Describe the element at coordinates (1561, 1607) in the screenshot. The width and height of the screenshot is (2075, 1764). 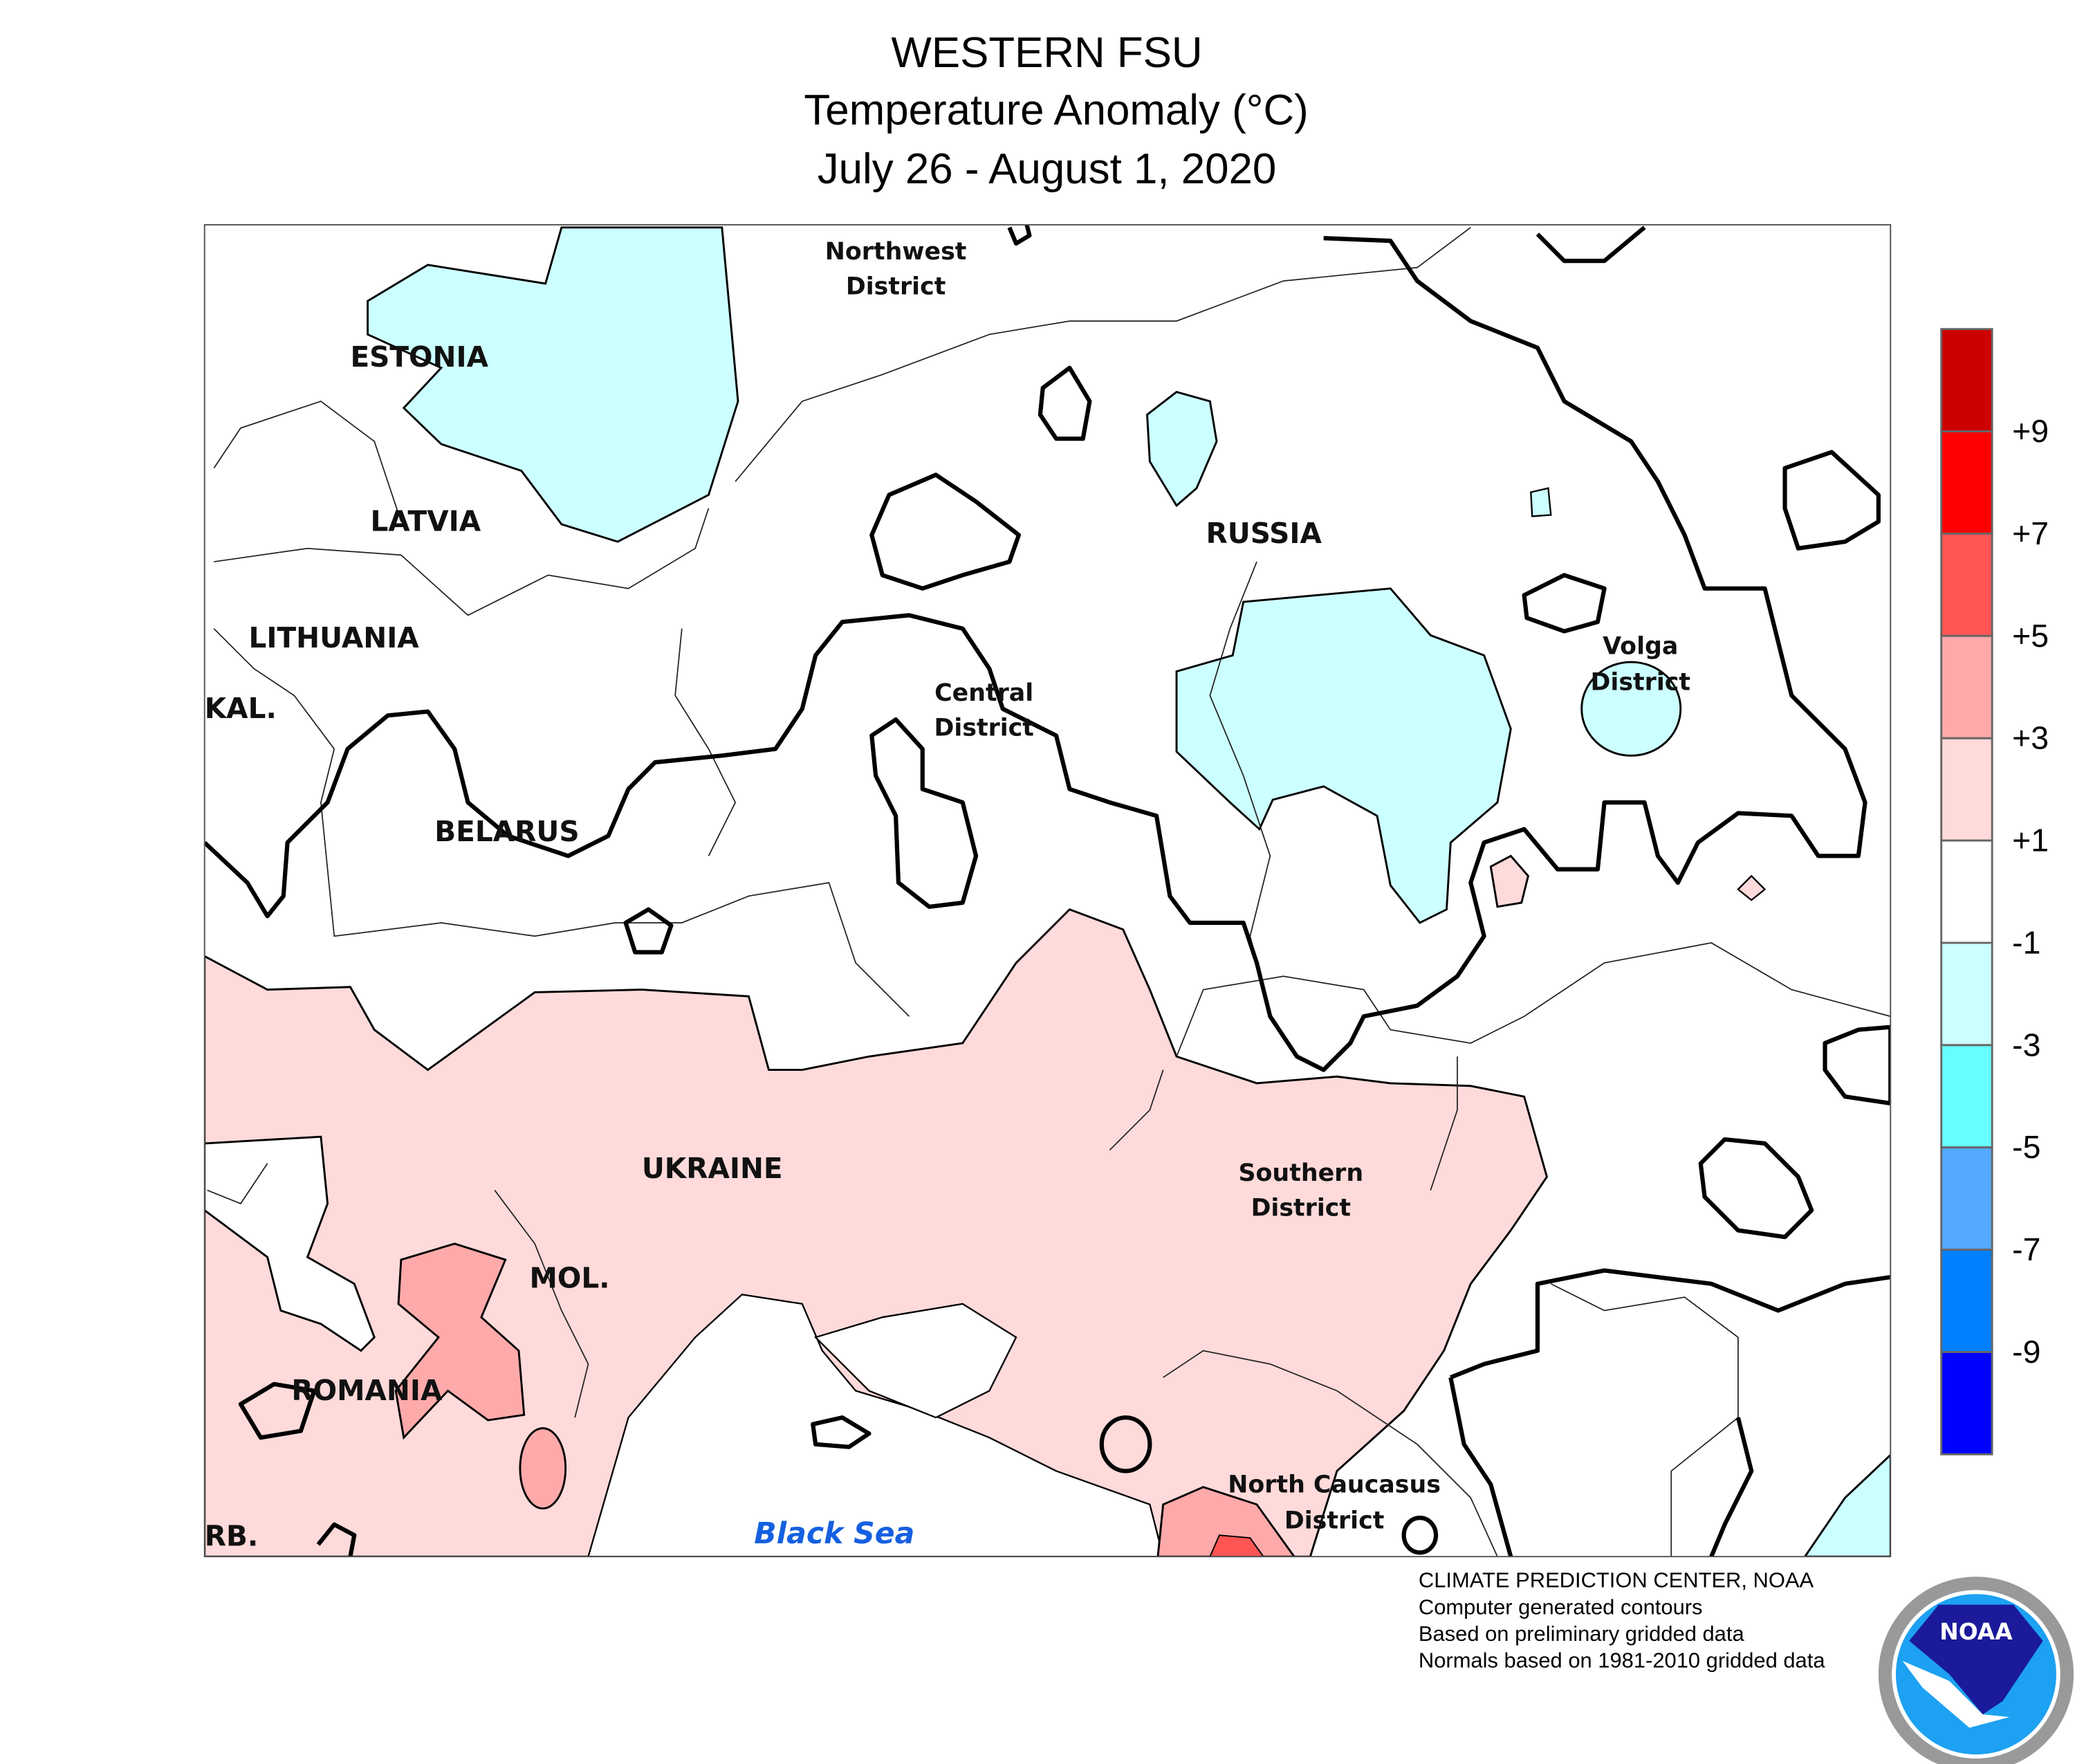
I see `footer-line-2: Computer generated contours` at that location.